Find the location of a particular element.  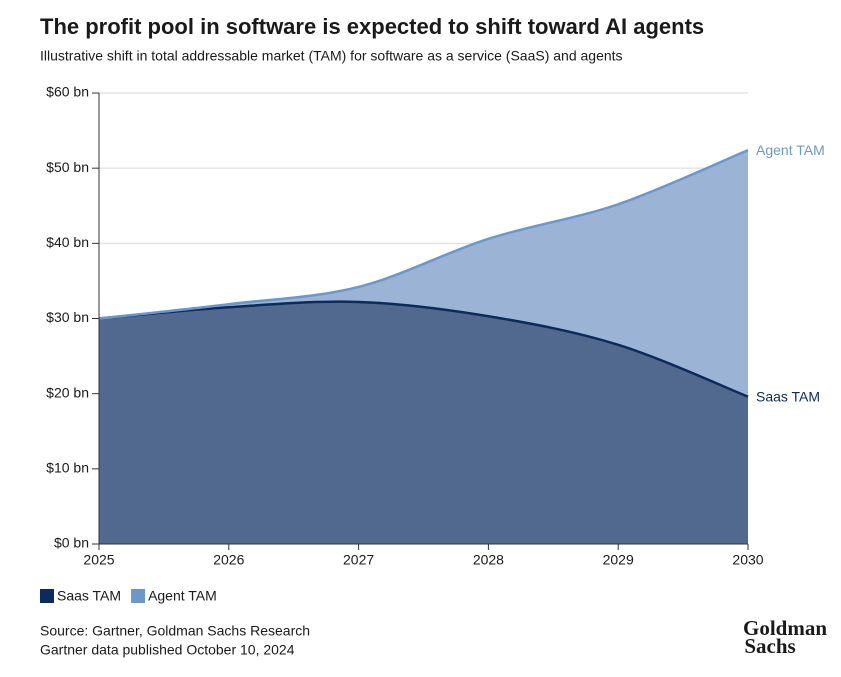

source: Source: Gartner, Goldman Sachs Research is located at coordinates (175, 631).